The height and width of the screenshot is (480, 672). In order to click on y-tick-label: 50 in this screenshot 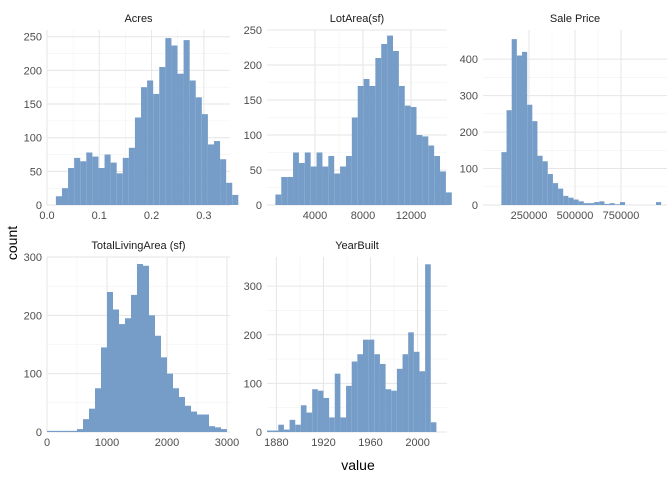, I will do `click(36, 172)`.